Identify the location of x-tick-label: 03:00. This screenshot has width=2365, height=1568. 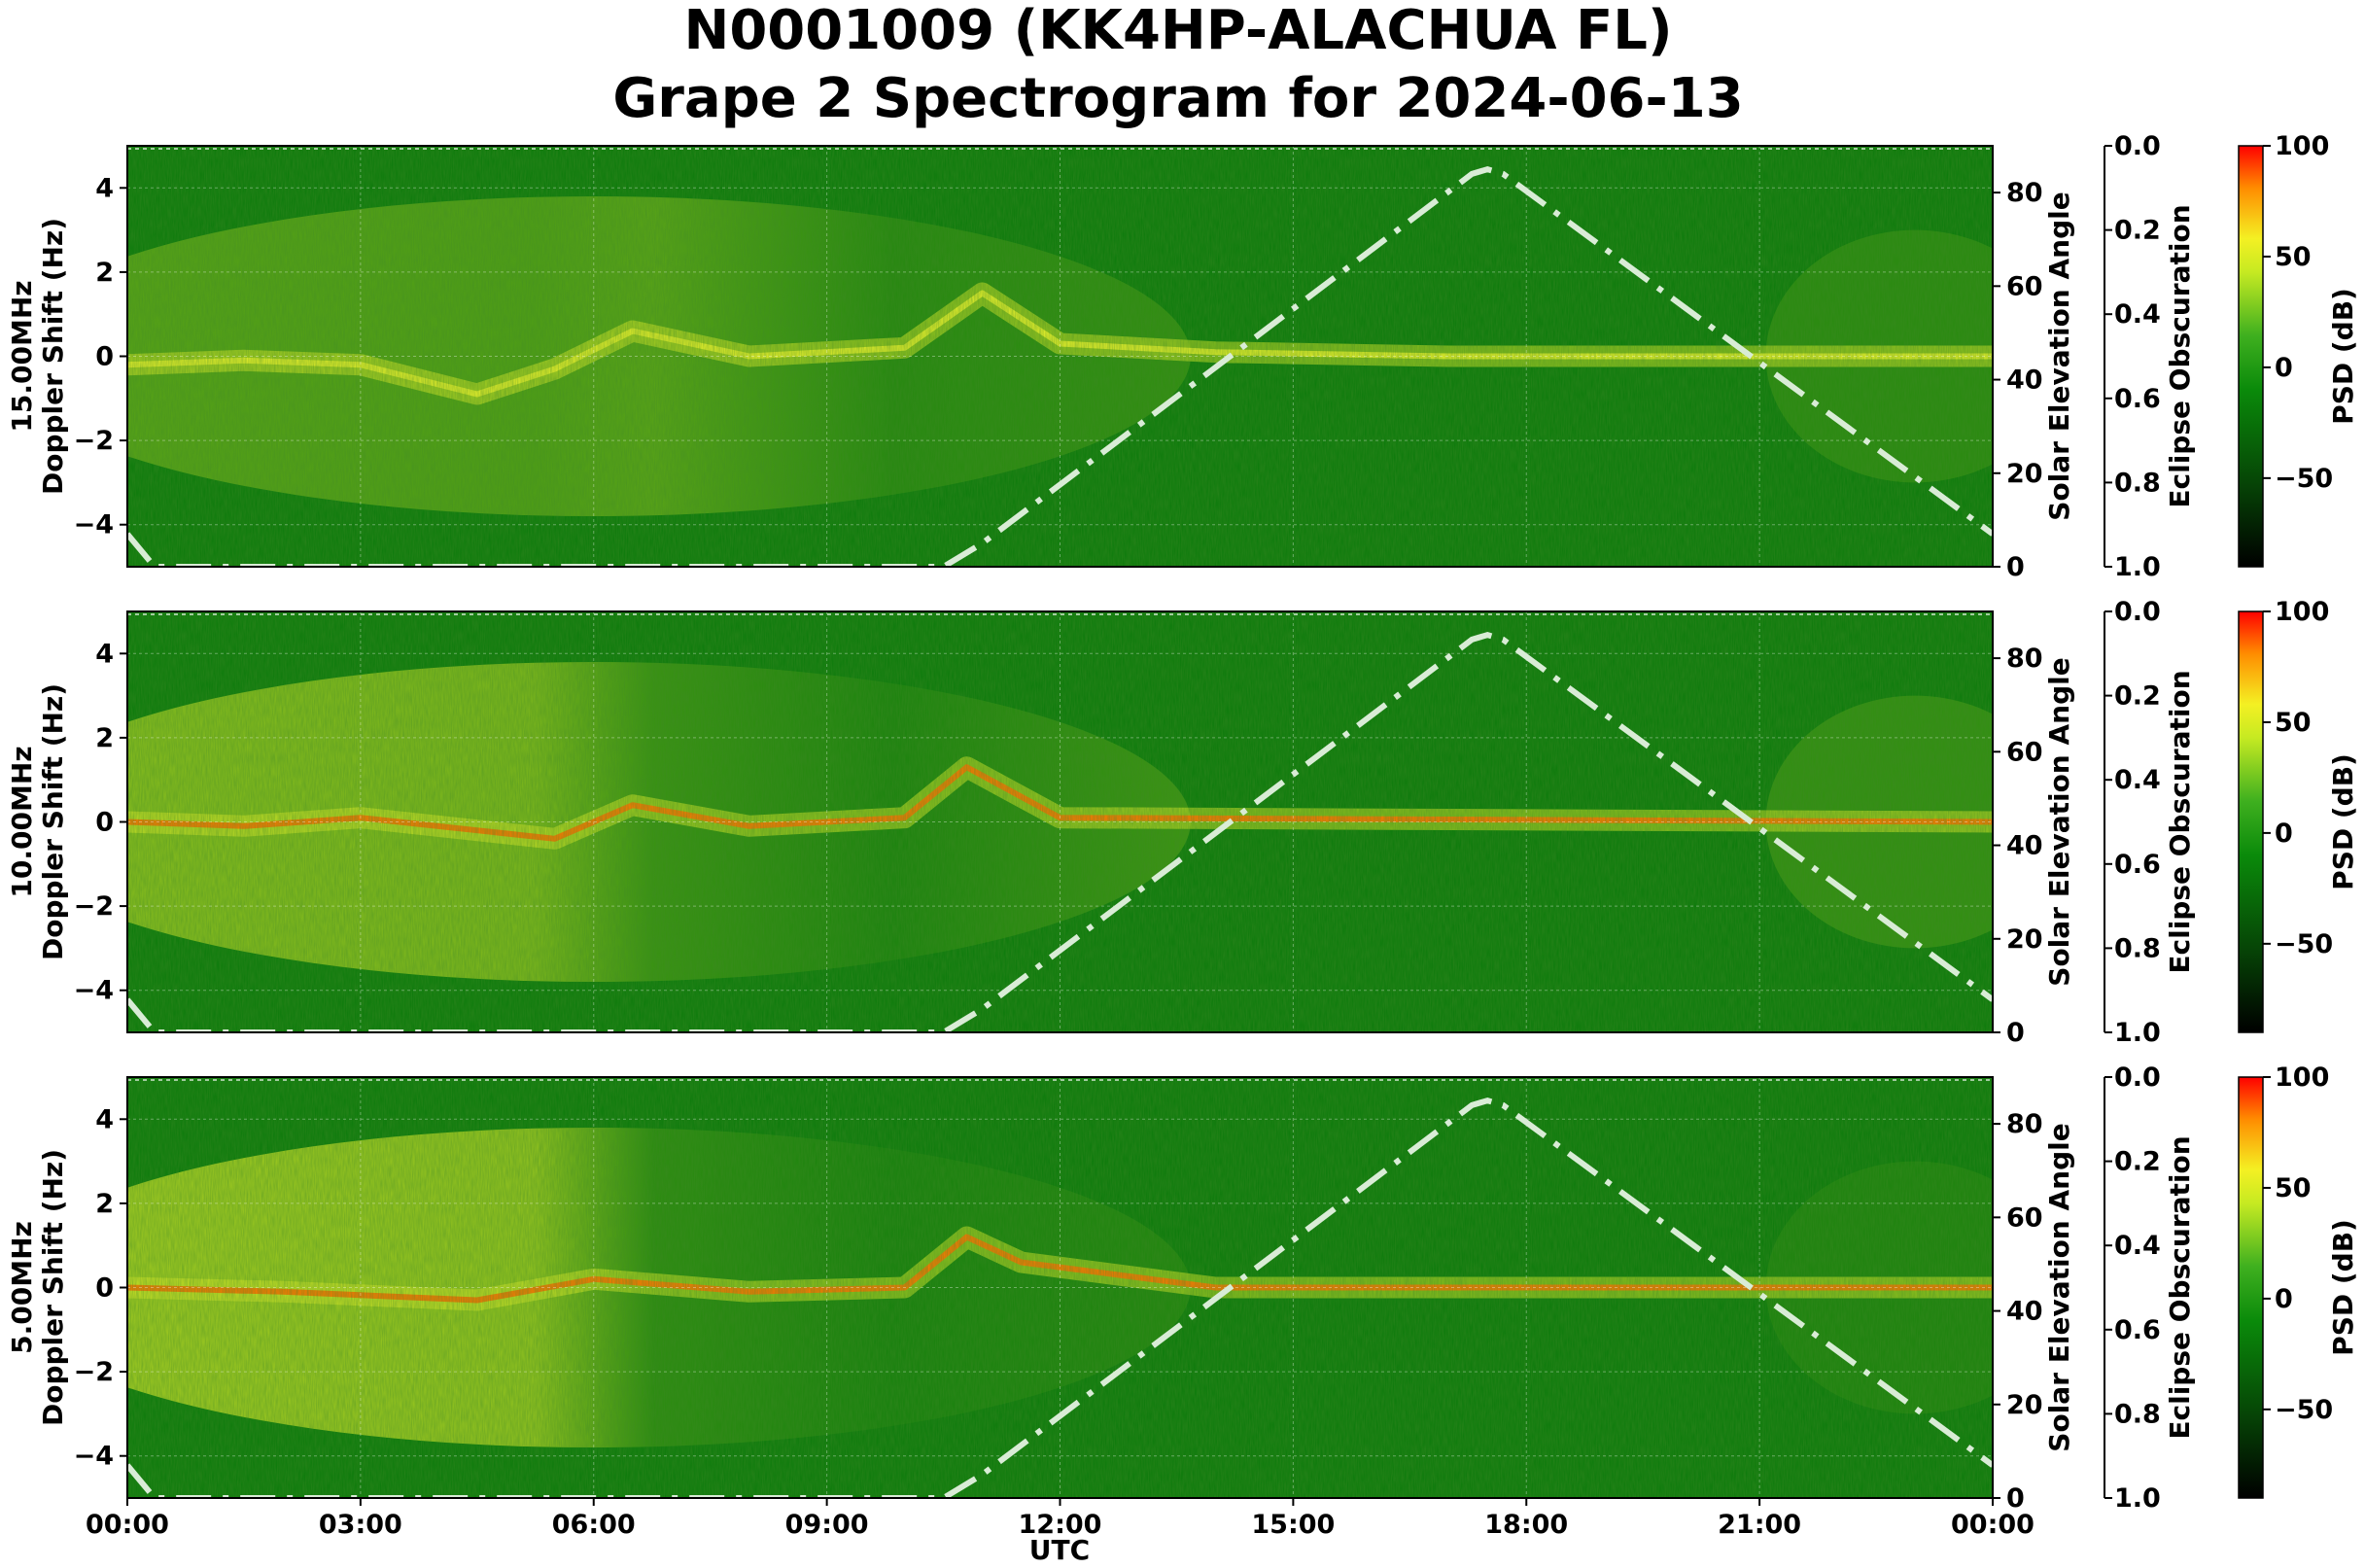
(360, 1525).